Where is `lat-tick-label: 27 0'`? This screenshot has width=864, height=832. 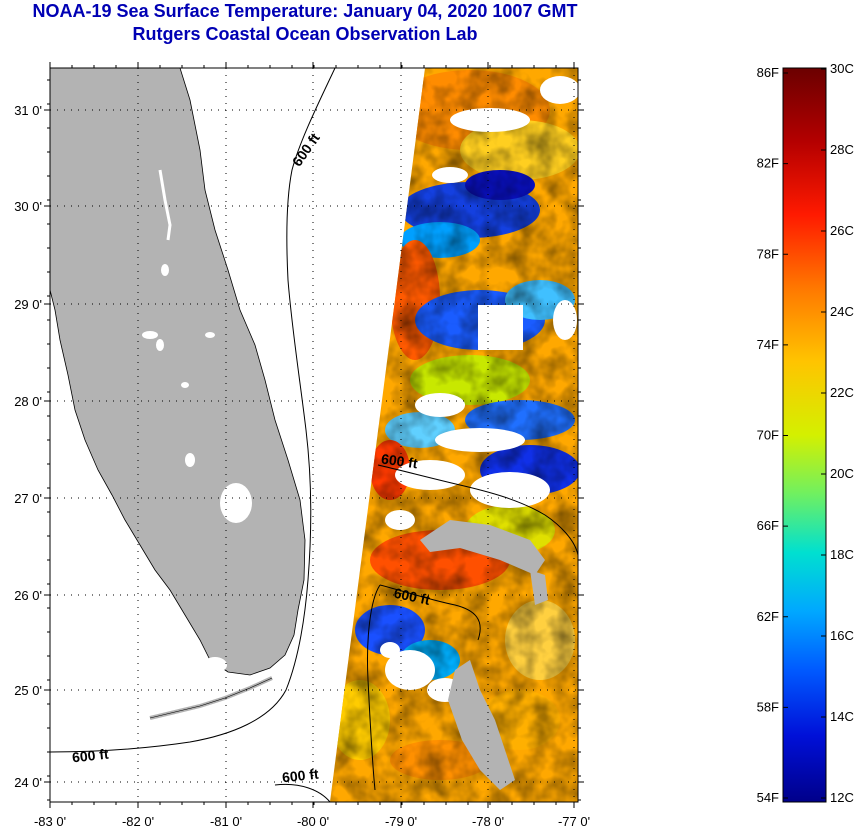 lat-tick-label: 27 0' is located at coordinates (28, 498).